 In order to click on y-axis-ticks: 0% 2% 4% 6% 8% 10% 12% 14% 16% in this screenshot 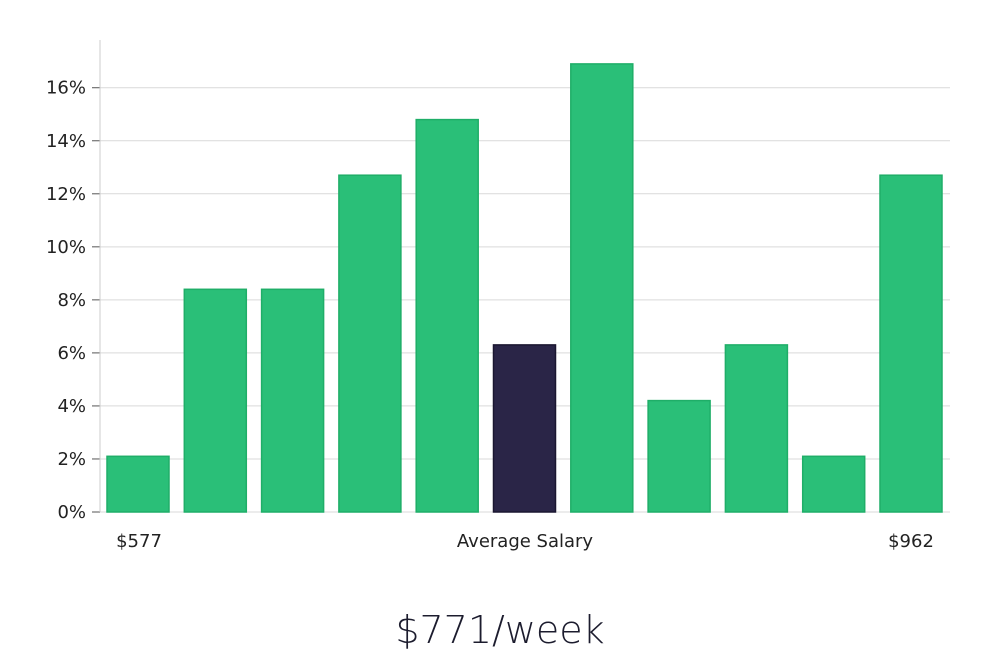, I will do `click(73, 300)`.